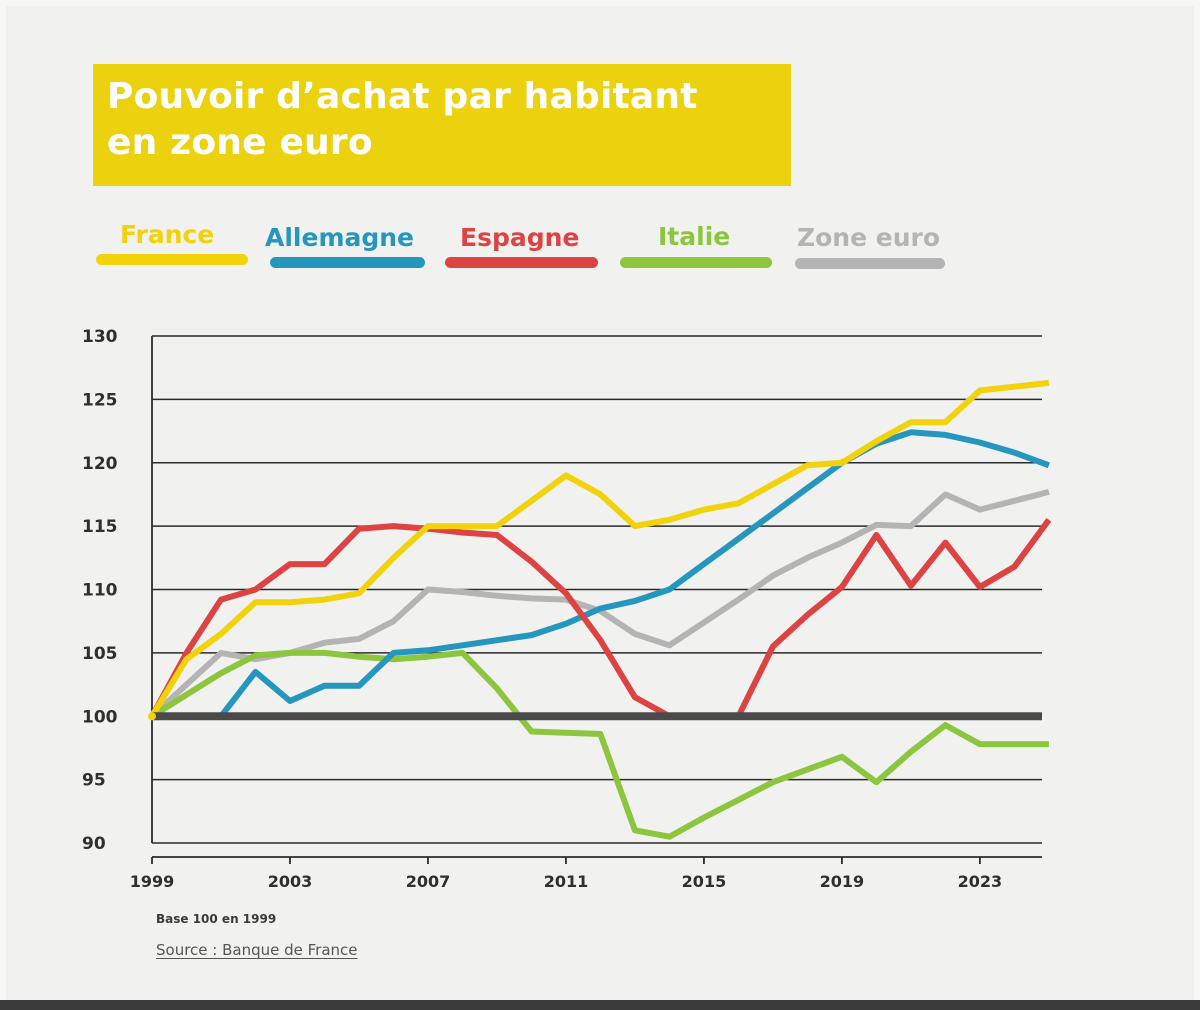  I want to click on legend-label-france: France, so click(167, 234).